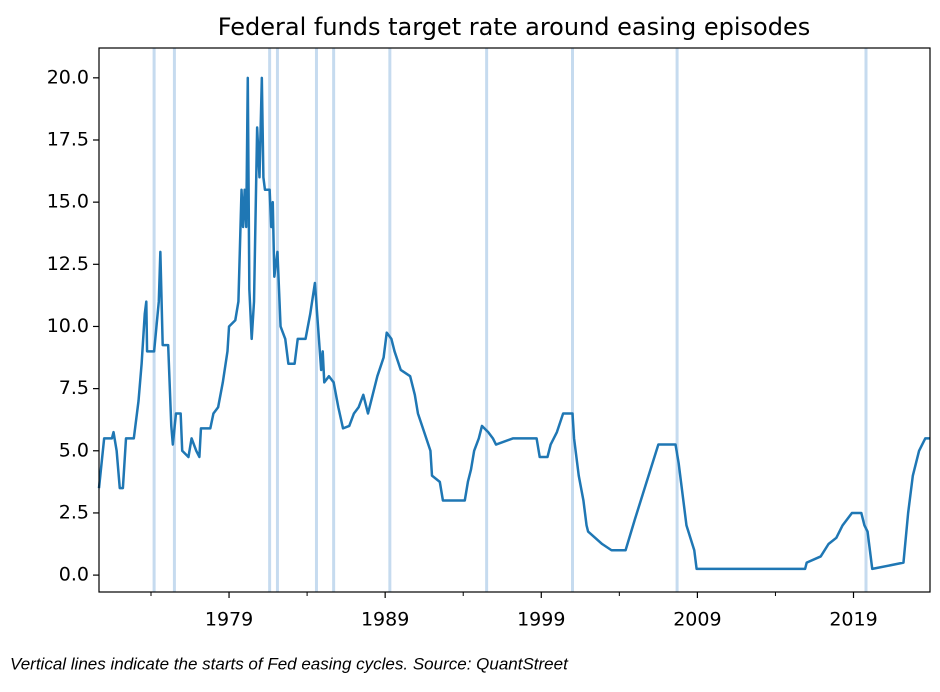 Image resolution: width=940 pixels, height=692 pixels. I want to click on x-tick-label: 2019, so click(853, 620).